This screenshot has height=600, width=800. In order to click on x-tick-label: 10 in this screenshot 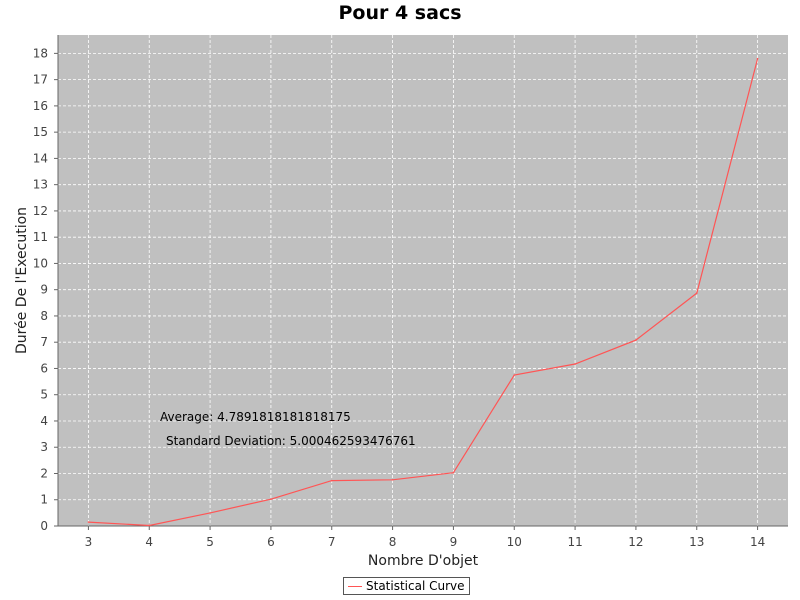, I will do `click(514, 542)`.